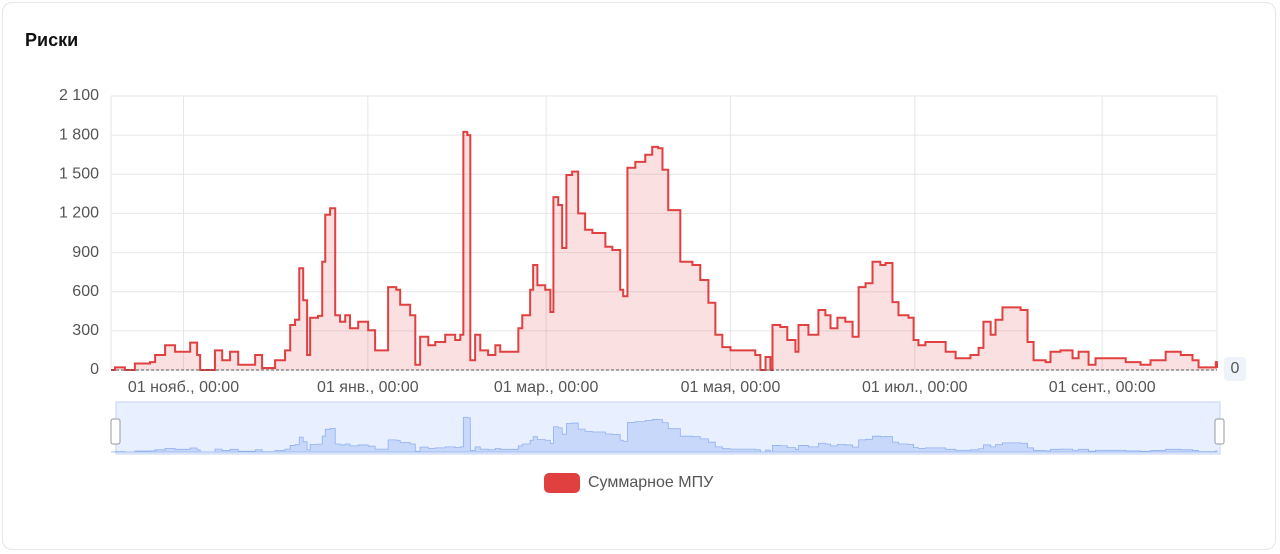 The width and height of the screenshot is (1280, 554). Describe the element at coordinates (51, 40) in the screenshot. I see `chart-title: Риски` at that location.